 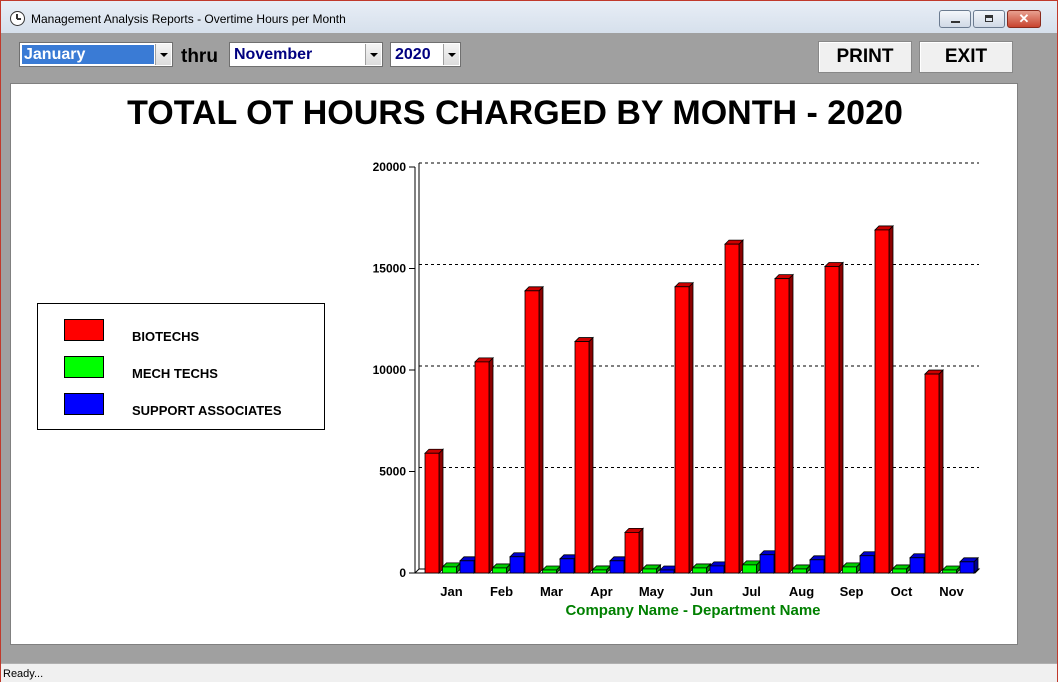 What do you see at coordinates (684, 427) in the screenshot?
I see `bar-biotechs-jun` at bounding box center [684, 427].